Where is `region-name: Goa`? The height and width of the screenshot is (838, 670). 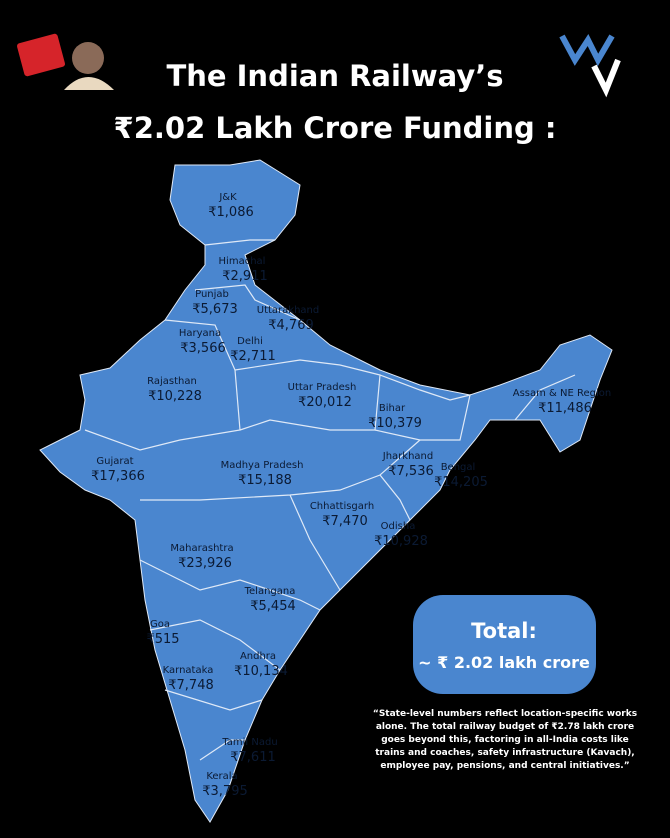
region-name: Goa is located at coordinates (160, 624).